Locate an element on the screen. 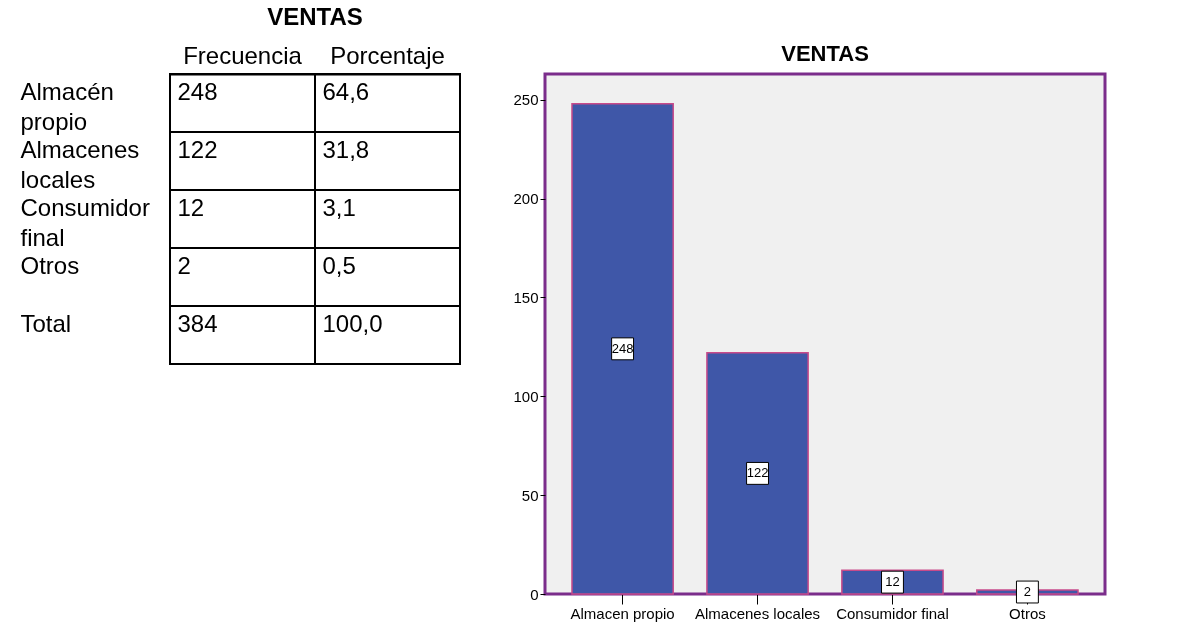 The height and width of the screenshot is (643, 1190). data-label: 64,6 is located at coordinates (346, 91).